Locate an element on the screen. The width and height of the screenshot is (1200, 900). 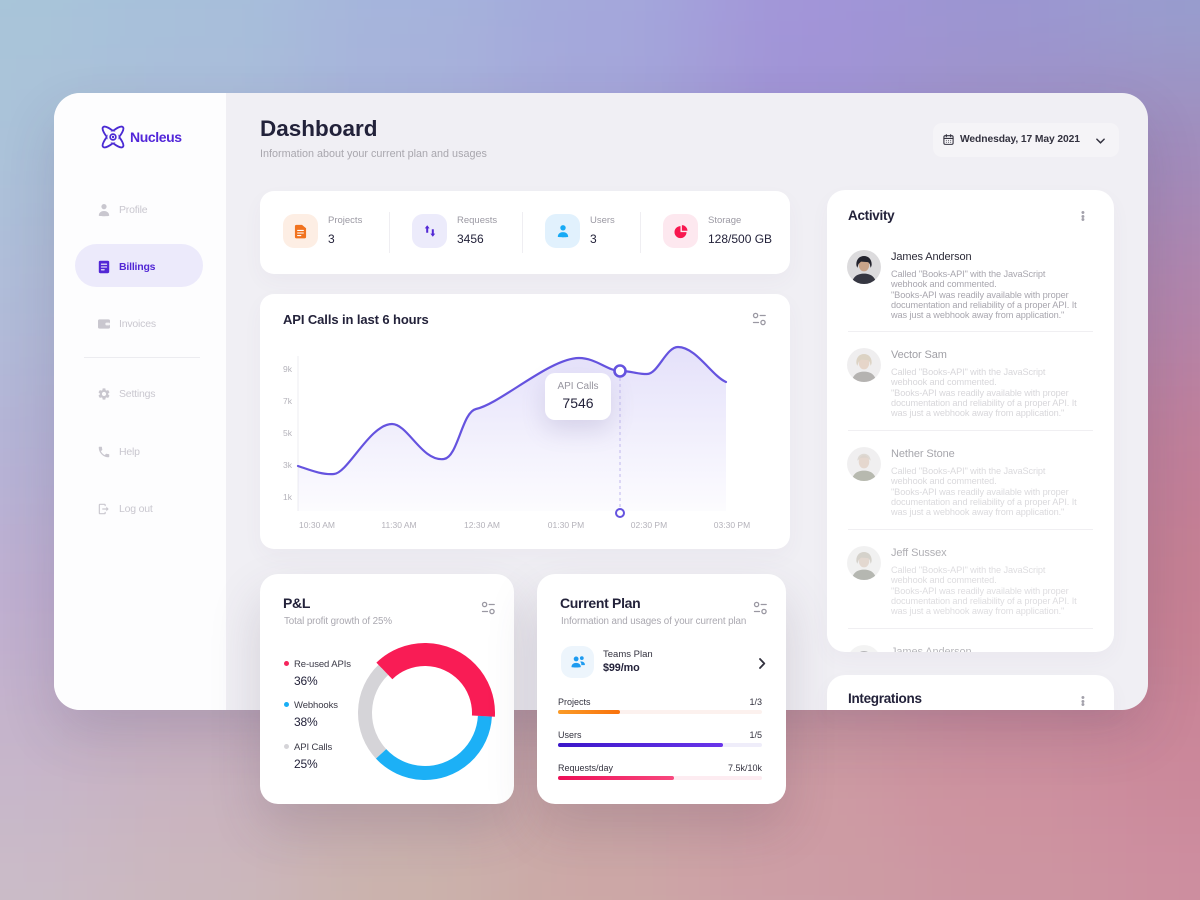
svg-text: 03:30 PM is located at coordinates (732, 525).